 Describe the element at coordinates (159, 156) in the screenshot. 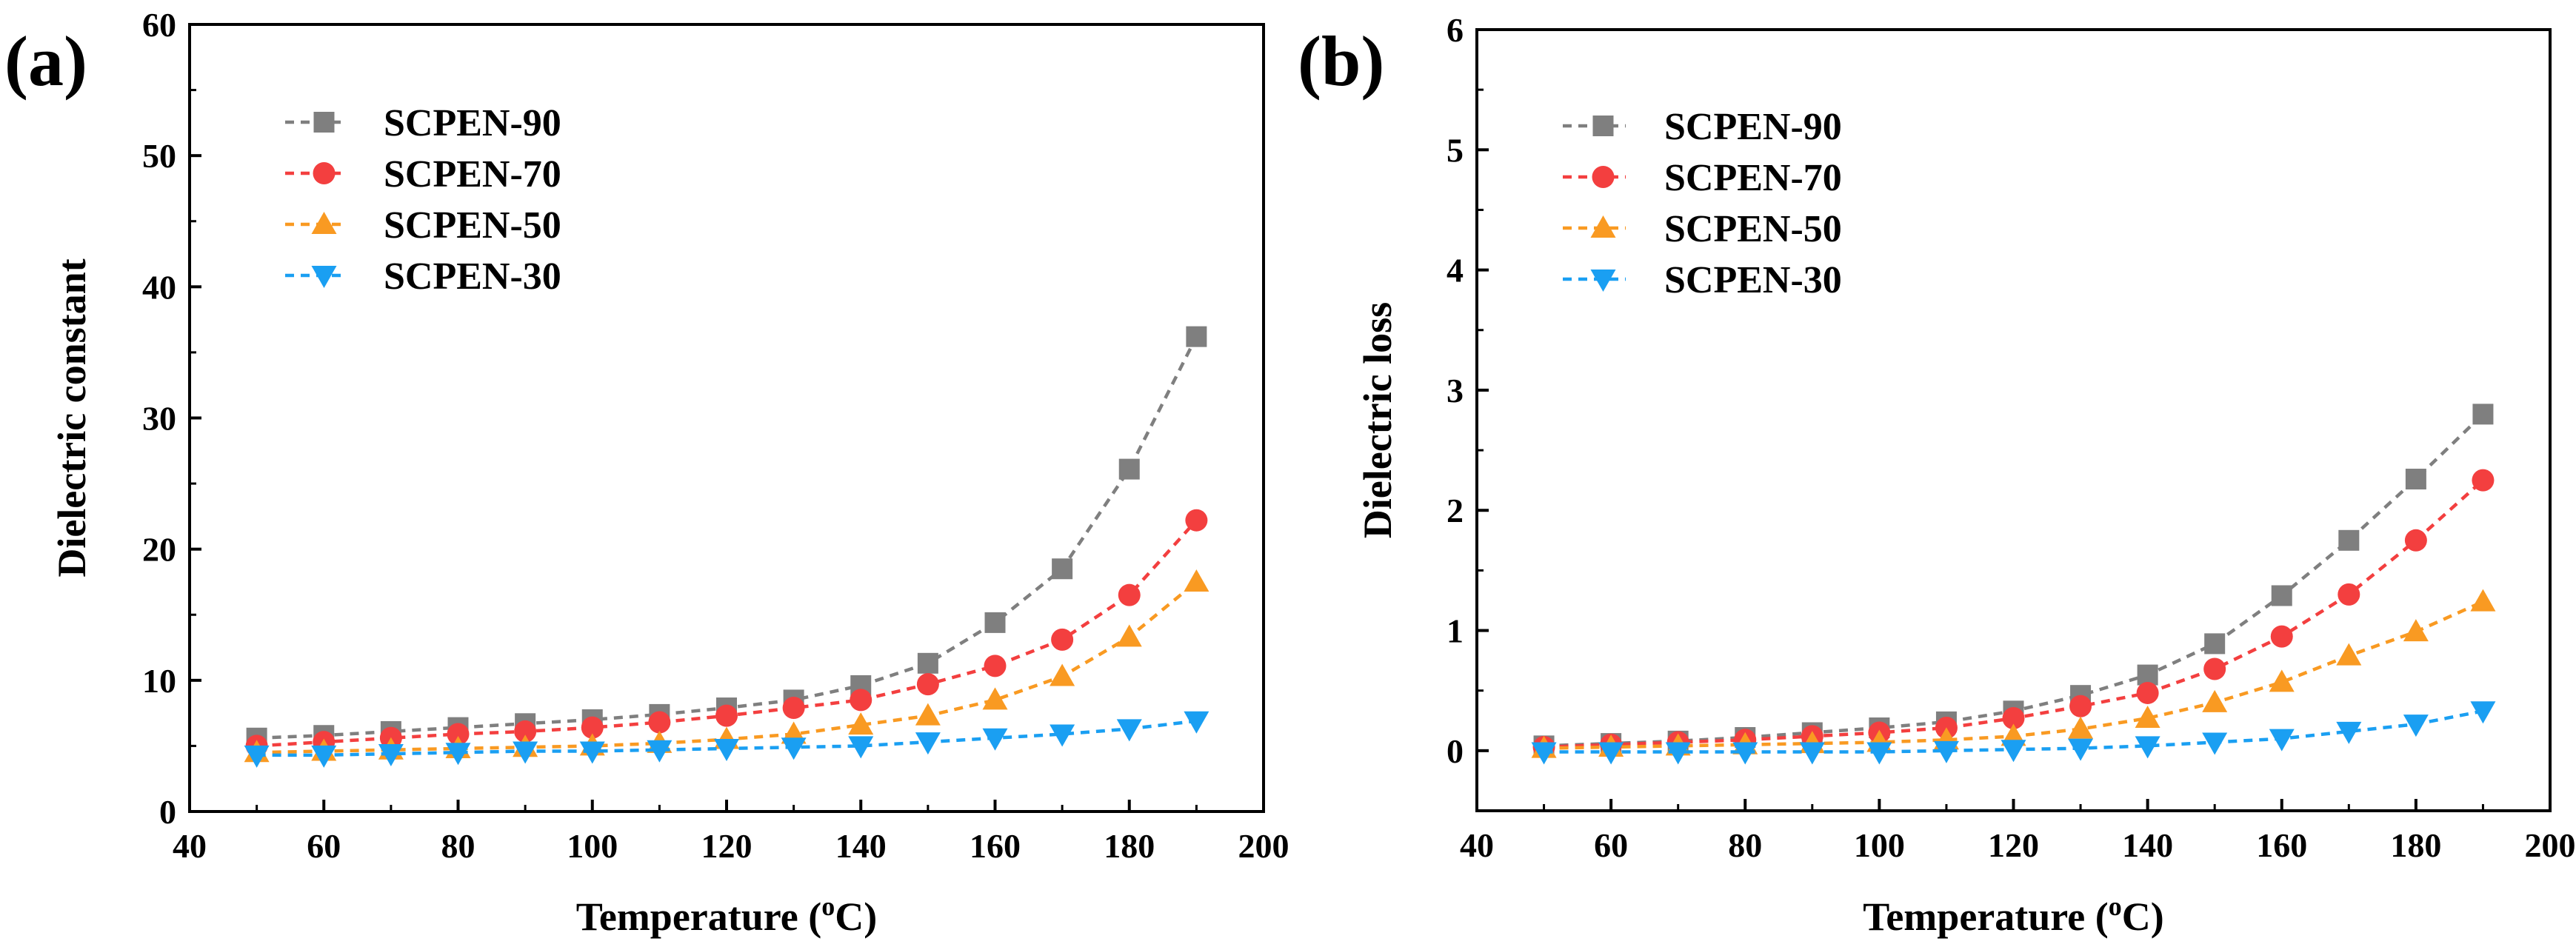

I see `y-tick-label: 50` at that location.